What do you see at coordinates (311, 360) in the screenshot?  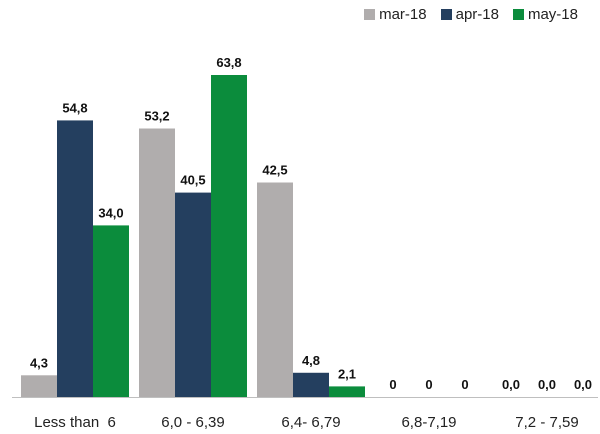 I see `data-label-apr-18-2: 4,8` at bounding box center [311, 360].